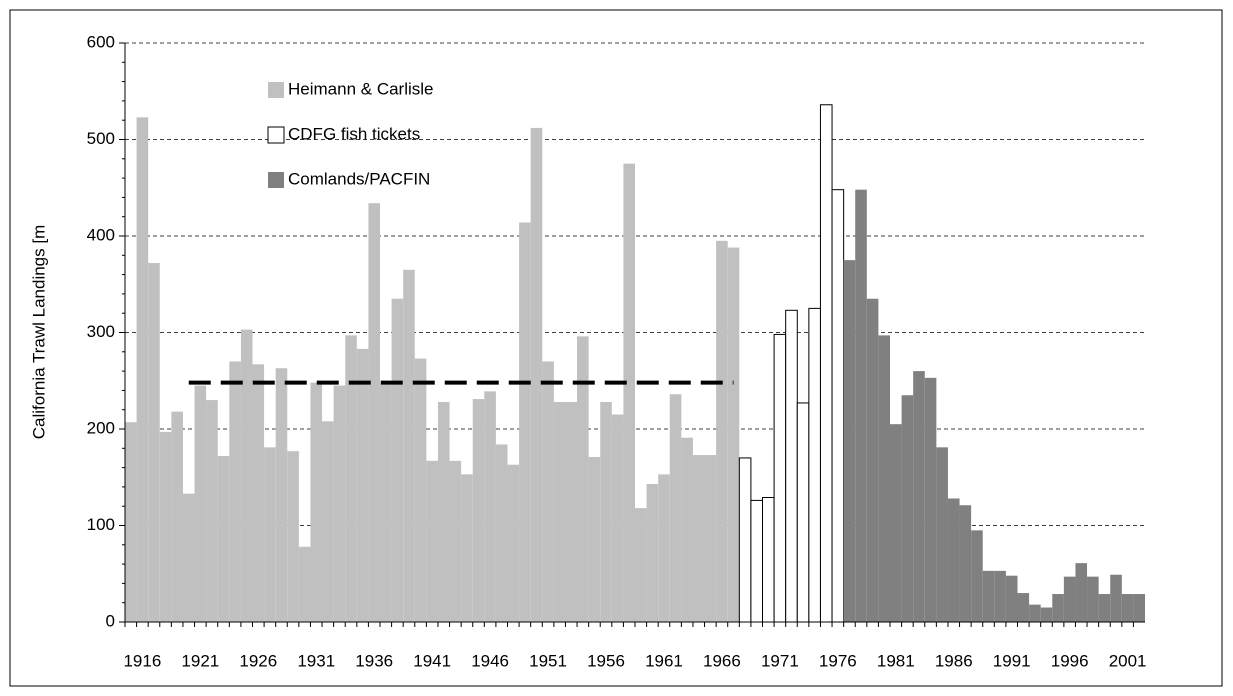 This screenshot has height=696, width=1233. Describe the element at coordinates (142, 660) in the screenshot. I see `x-tick-label: 1916` at that location.